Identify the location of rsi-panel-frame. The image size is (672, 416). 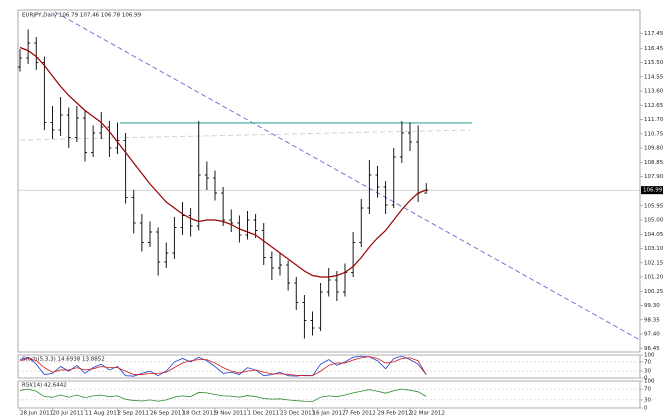
(329, 394).